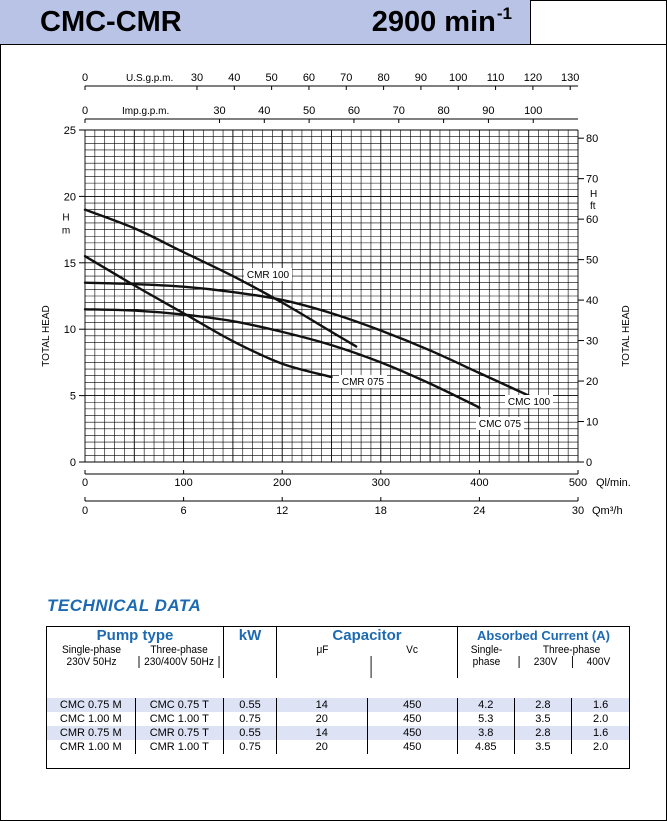 The image size is (667, 821). I want to click on table-row: CMR 1.00 M CMR 1.00 T 0.75 20 450 4.85 3.5 2.0, so click(338, 747).